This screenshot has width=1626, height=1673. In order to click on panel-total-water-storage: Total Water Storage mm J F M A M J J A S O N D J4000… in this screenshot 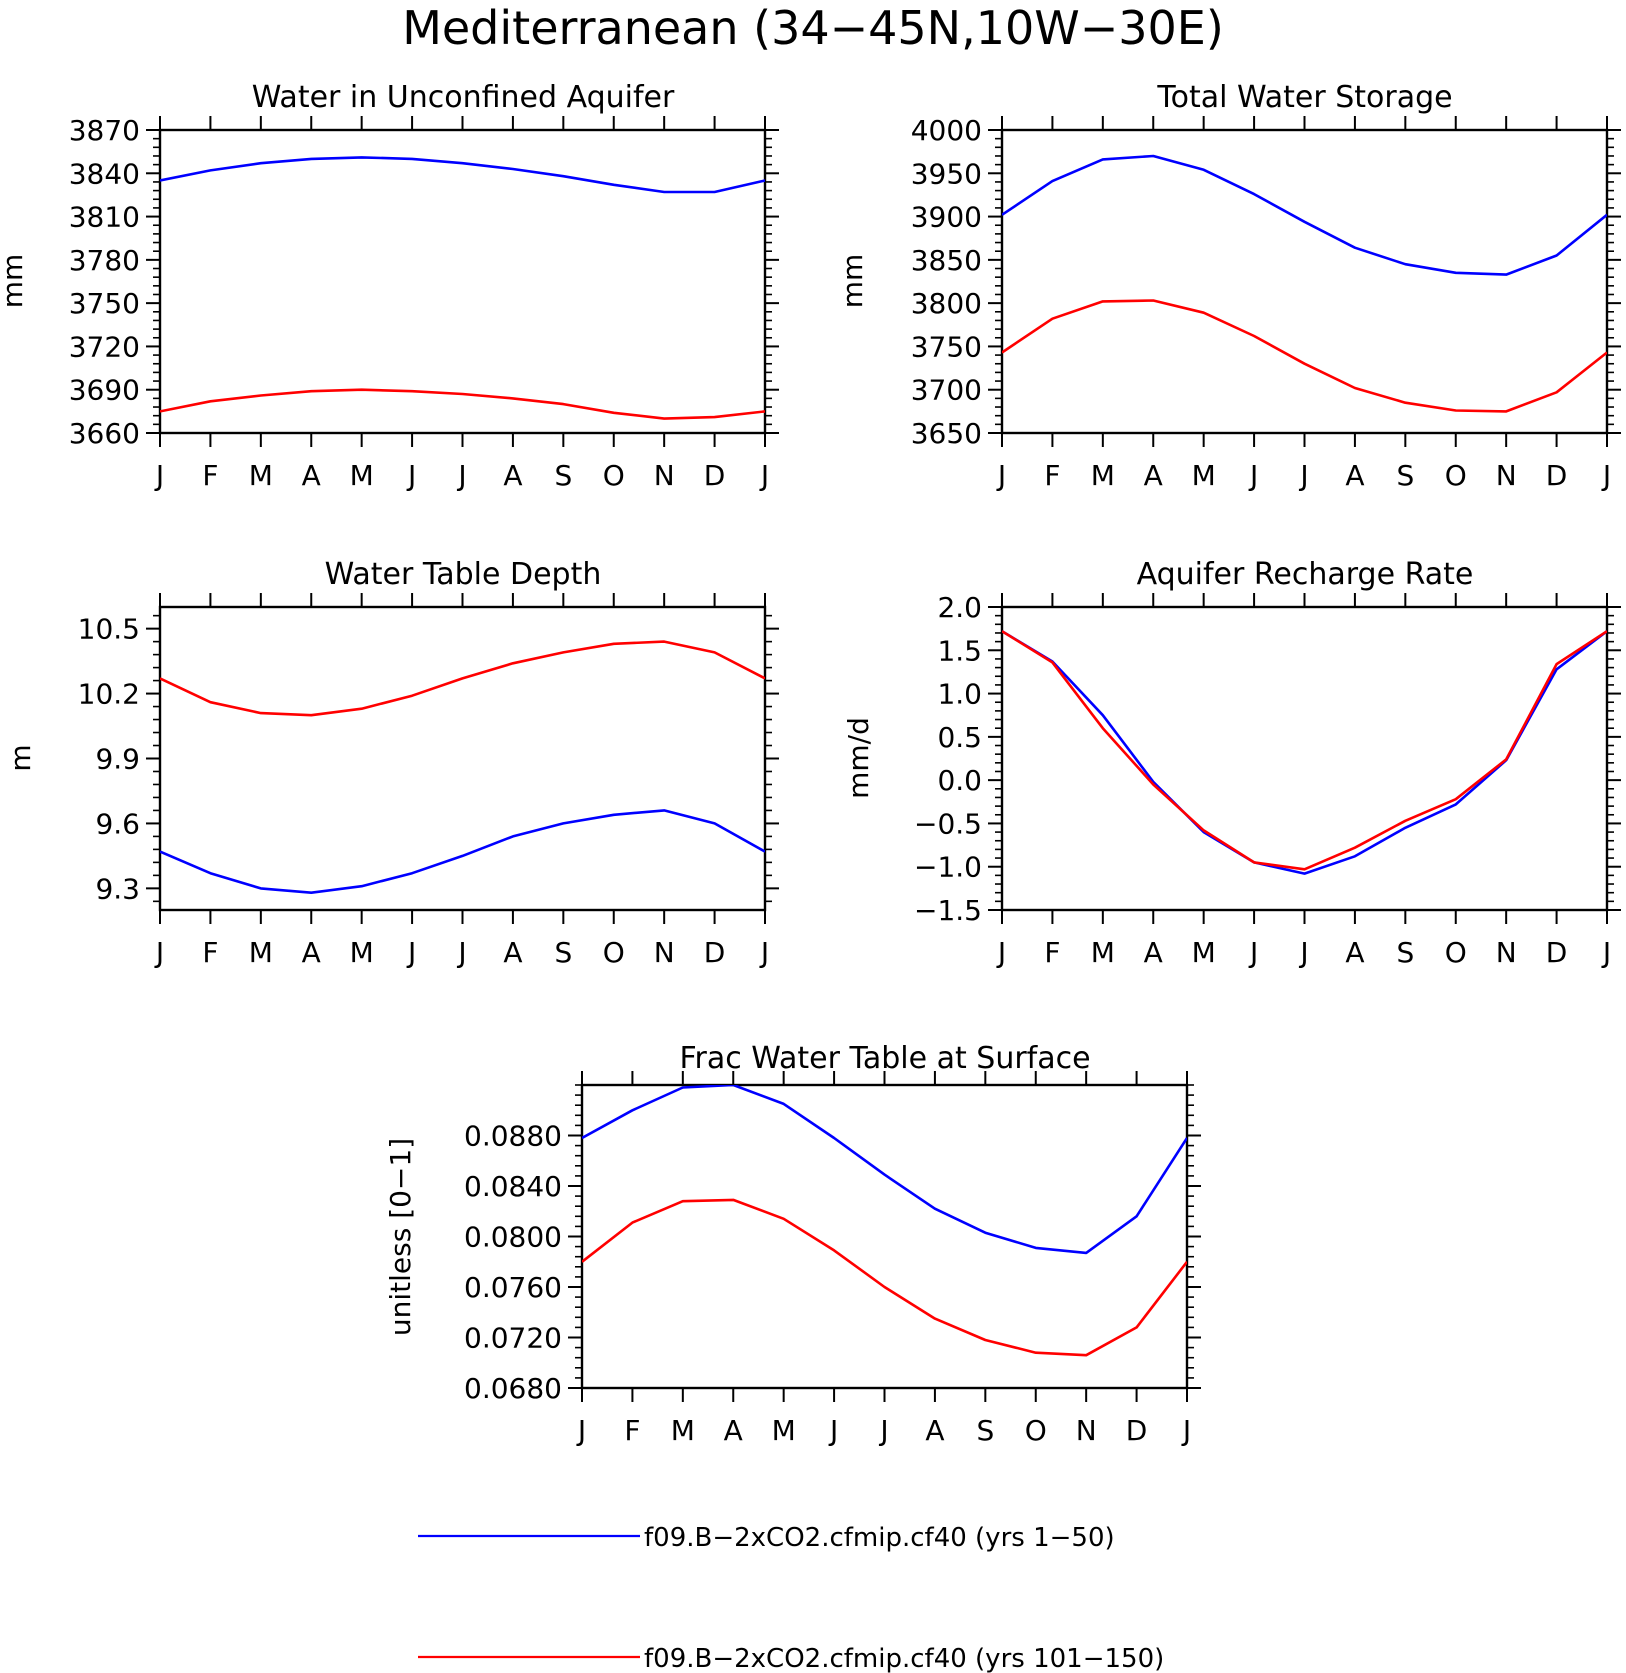, I will do `click(1228, 286)`.